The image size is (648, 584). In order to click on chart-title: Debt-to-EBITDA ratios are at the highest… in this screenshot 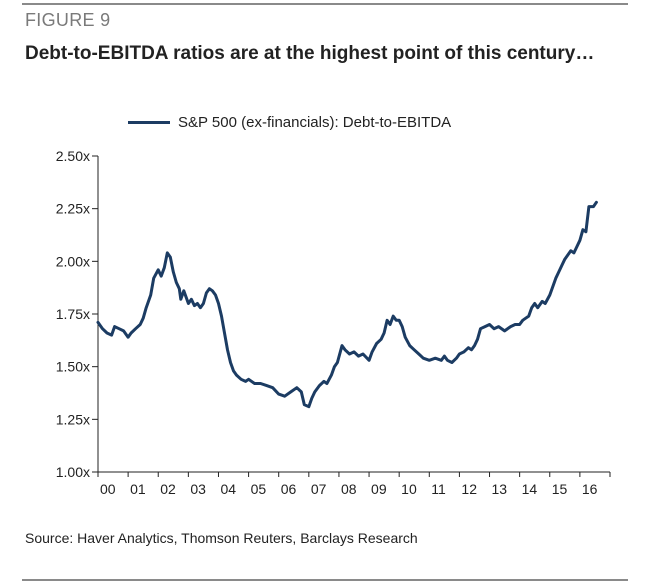, I will do `click(310, 53)`.